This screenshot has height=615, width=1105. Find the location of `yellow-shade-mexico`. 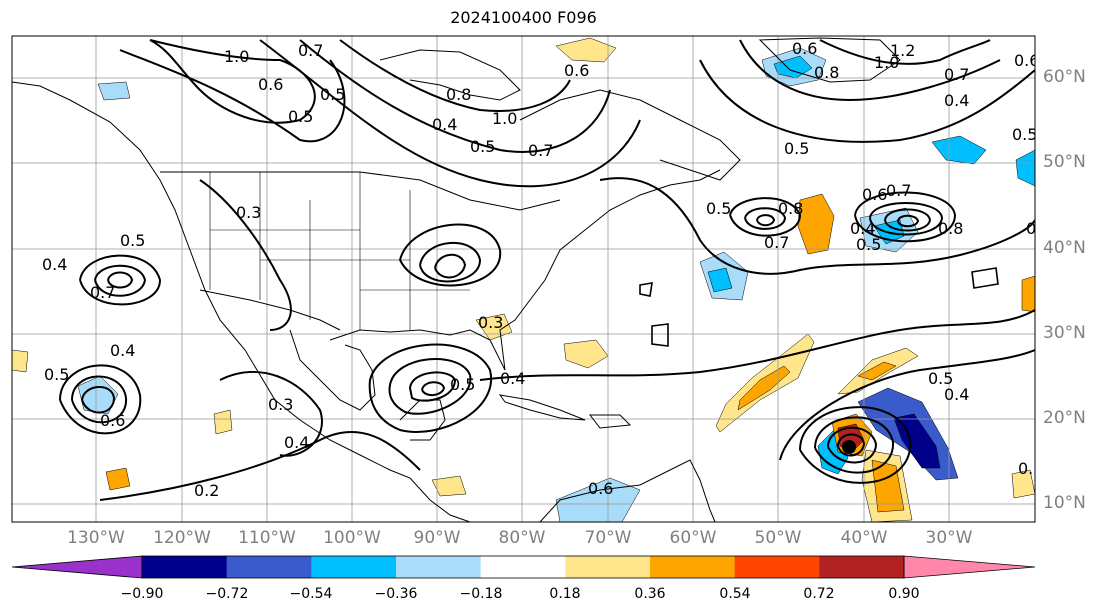

yellow-shade-mexico is located at coordinates (223, 422).